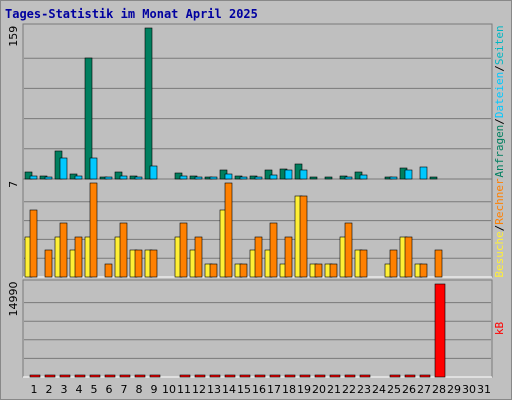  Describe the element at coordinates (424, 389) in the screenshot. I see `x-tick-label: 27` at that location.